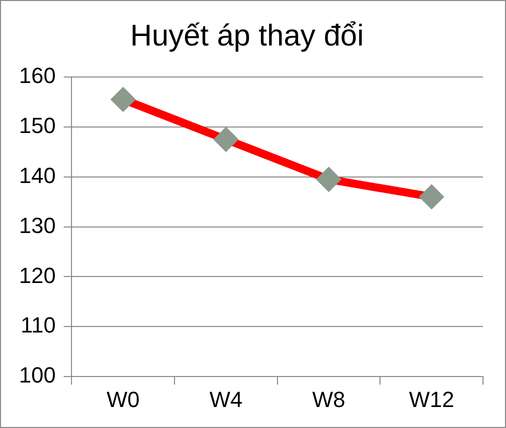 Image resolution: width=506 pixels, height=428 pixels. Describe the element at coordinates (38, 325) in the screenshot. I see `y-tick-label: 110` at that location.